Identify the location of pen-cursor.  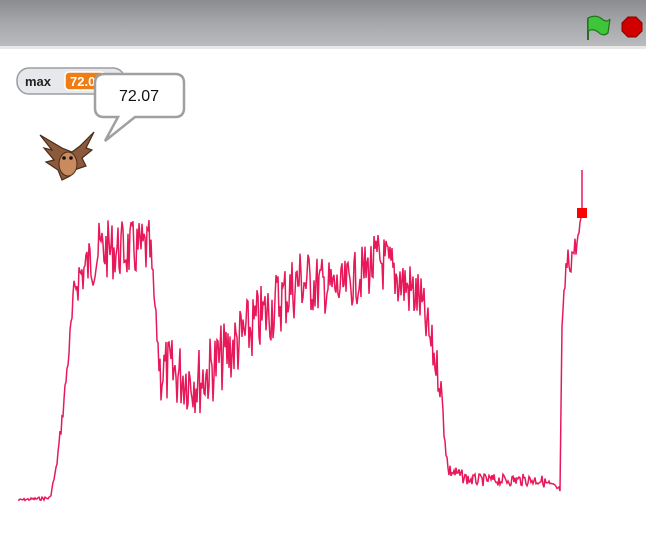
(582, 213).